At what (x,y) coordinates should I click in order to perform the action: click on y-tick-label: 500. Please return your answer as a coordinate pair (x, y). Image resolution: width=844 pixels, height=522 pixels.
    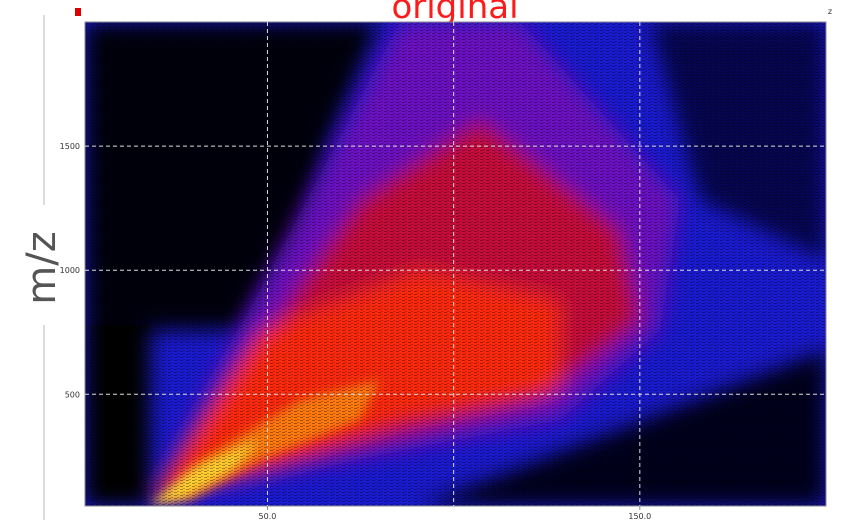
    Looking at the image, I should click on (72, 394).